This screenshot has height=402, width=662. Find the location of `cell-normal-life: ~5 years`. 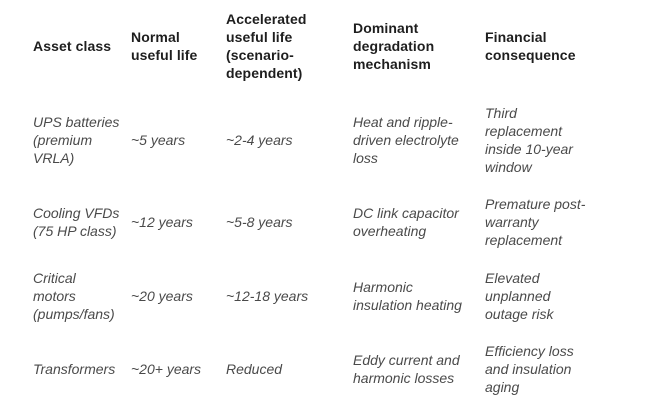

cell-normal-life: ~5 years is located at coordinates (158, 140).